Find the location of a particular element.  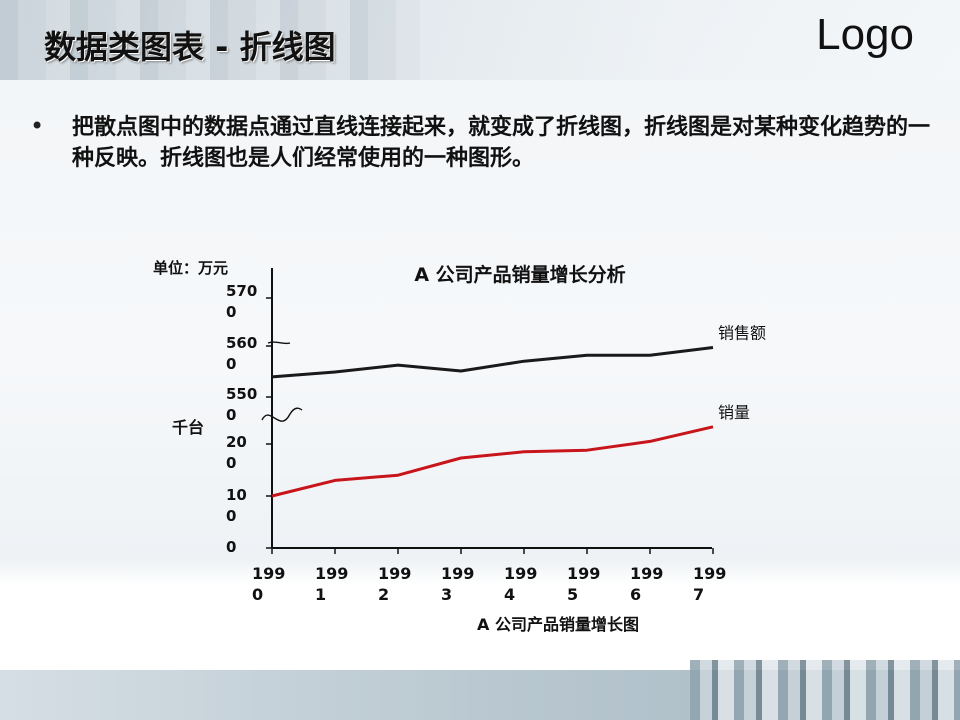

y-tick-label: 0 is located at coordinates (231, 547).